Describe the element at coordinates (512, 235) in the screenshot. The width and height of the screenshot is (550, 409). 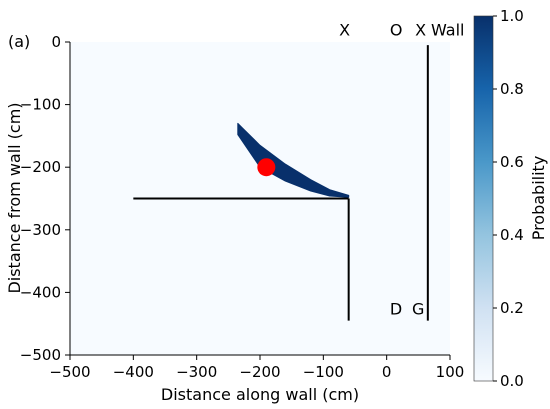
I see `colorbar-tick-label: 0.4` at that location.